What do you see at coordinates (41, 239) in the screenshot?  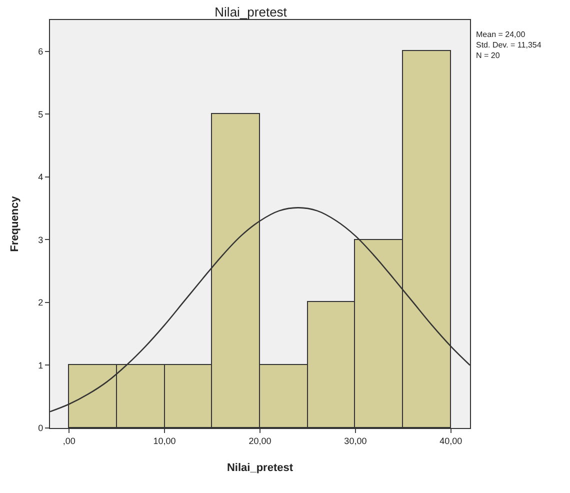 I see `y-tick-label: 3` at bounding box center [41, 239].